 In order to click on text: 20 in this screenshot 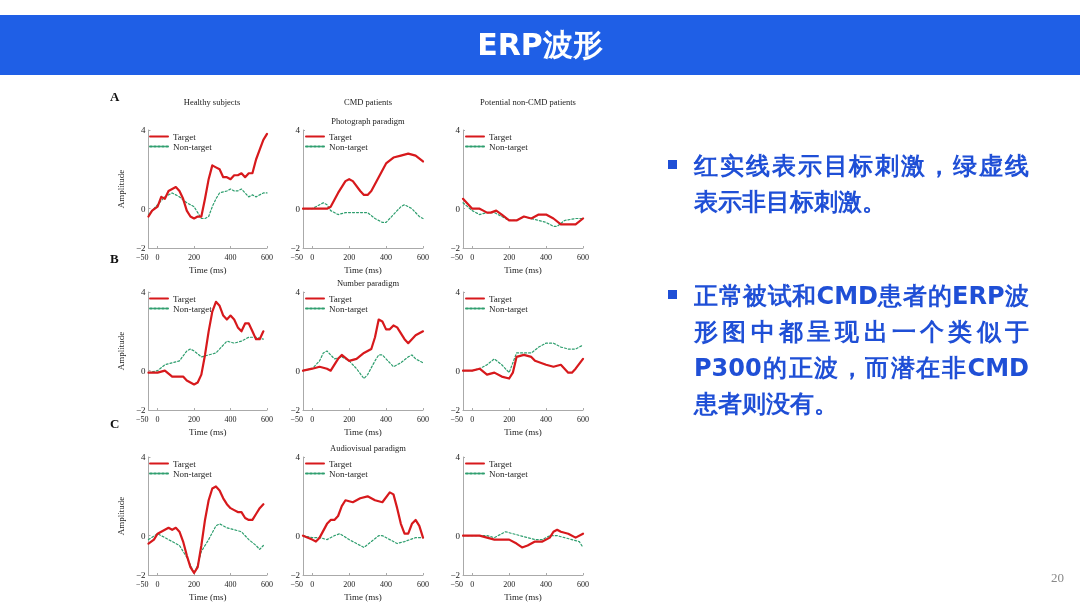, I will do `click(1057, 578)`.